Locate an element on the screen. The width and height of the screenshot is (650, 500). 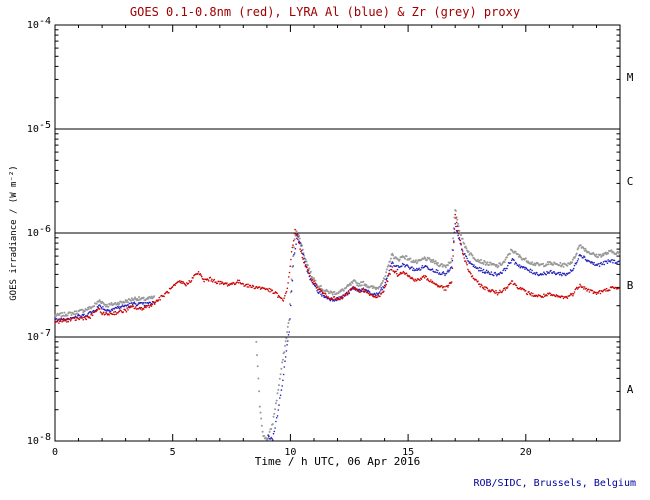
svg-text: 10⁻⁷ is located at coordinates (39, 335).